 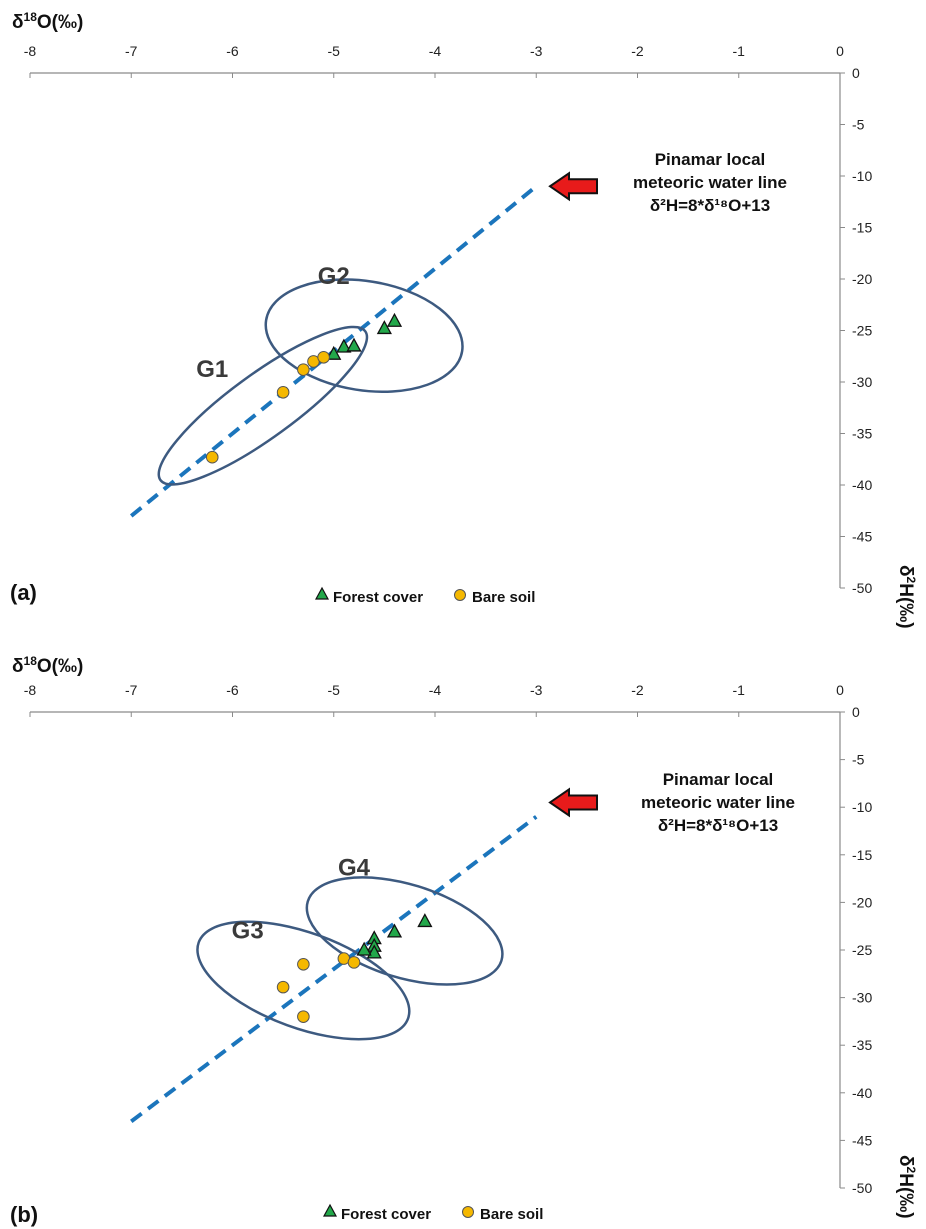 What do you see at coordinates (364, 336) in the screenshot?
I see `group-ellipse-g2` at bounding box center [364, 336].